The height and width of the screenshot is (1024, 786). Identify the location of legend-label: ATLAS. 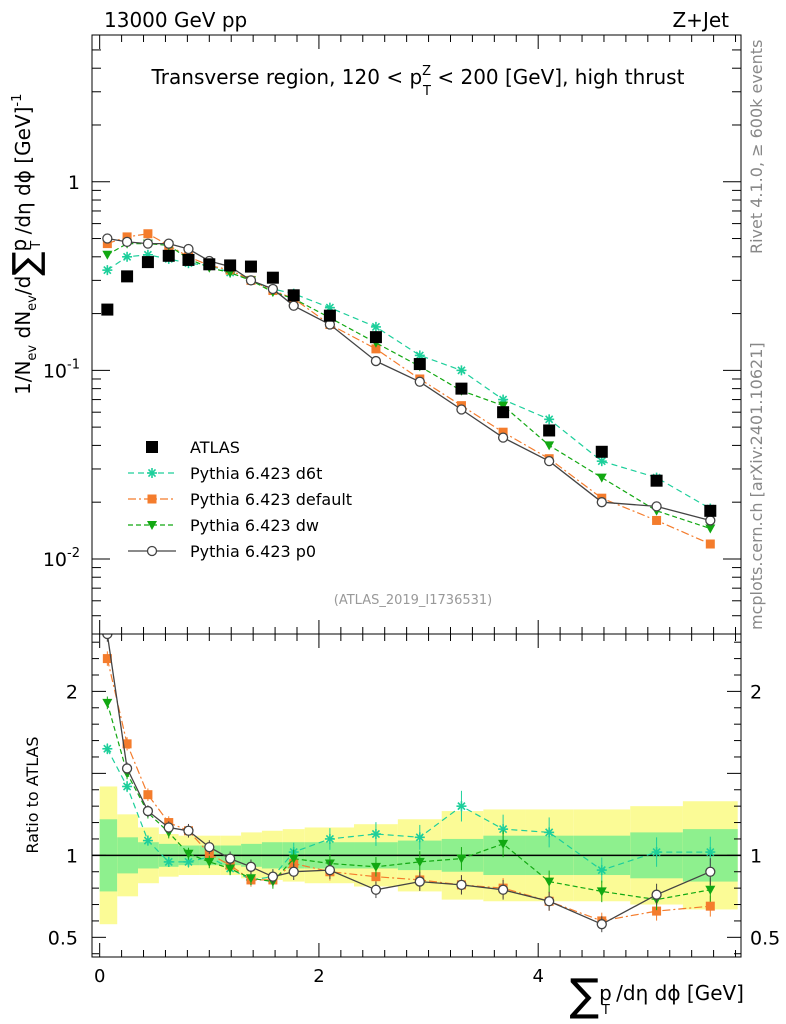
(215, 447).